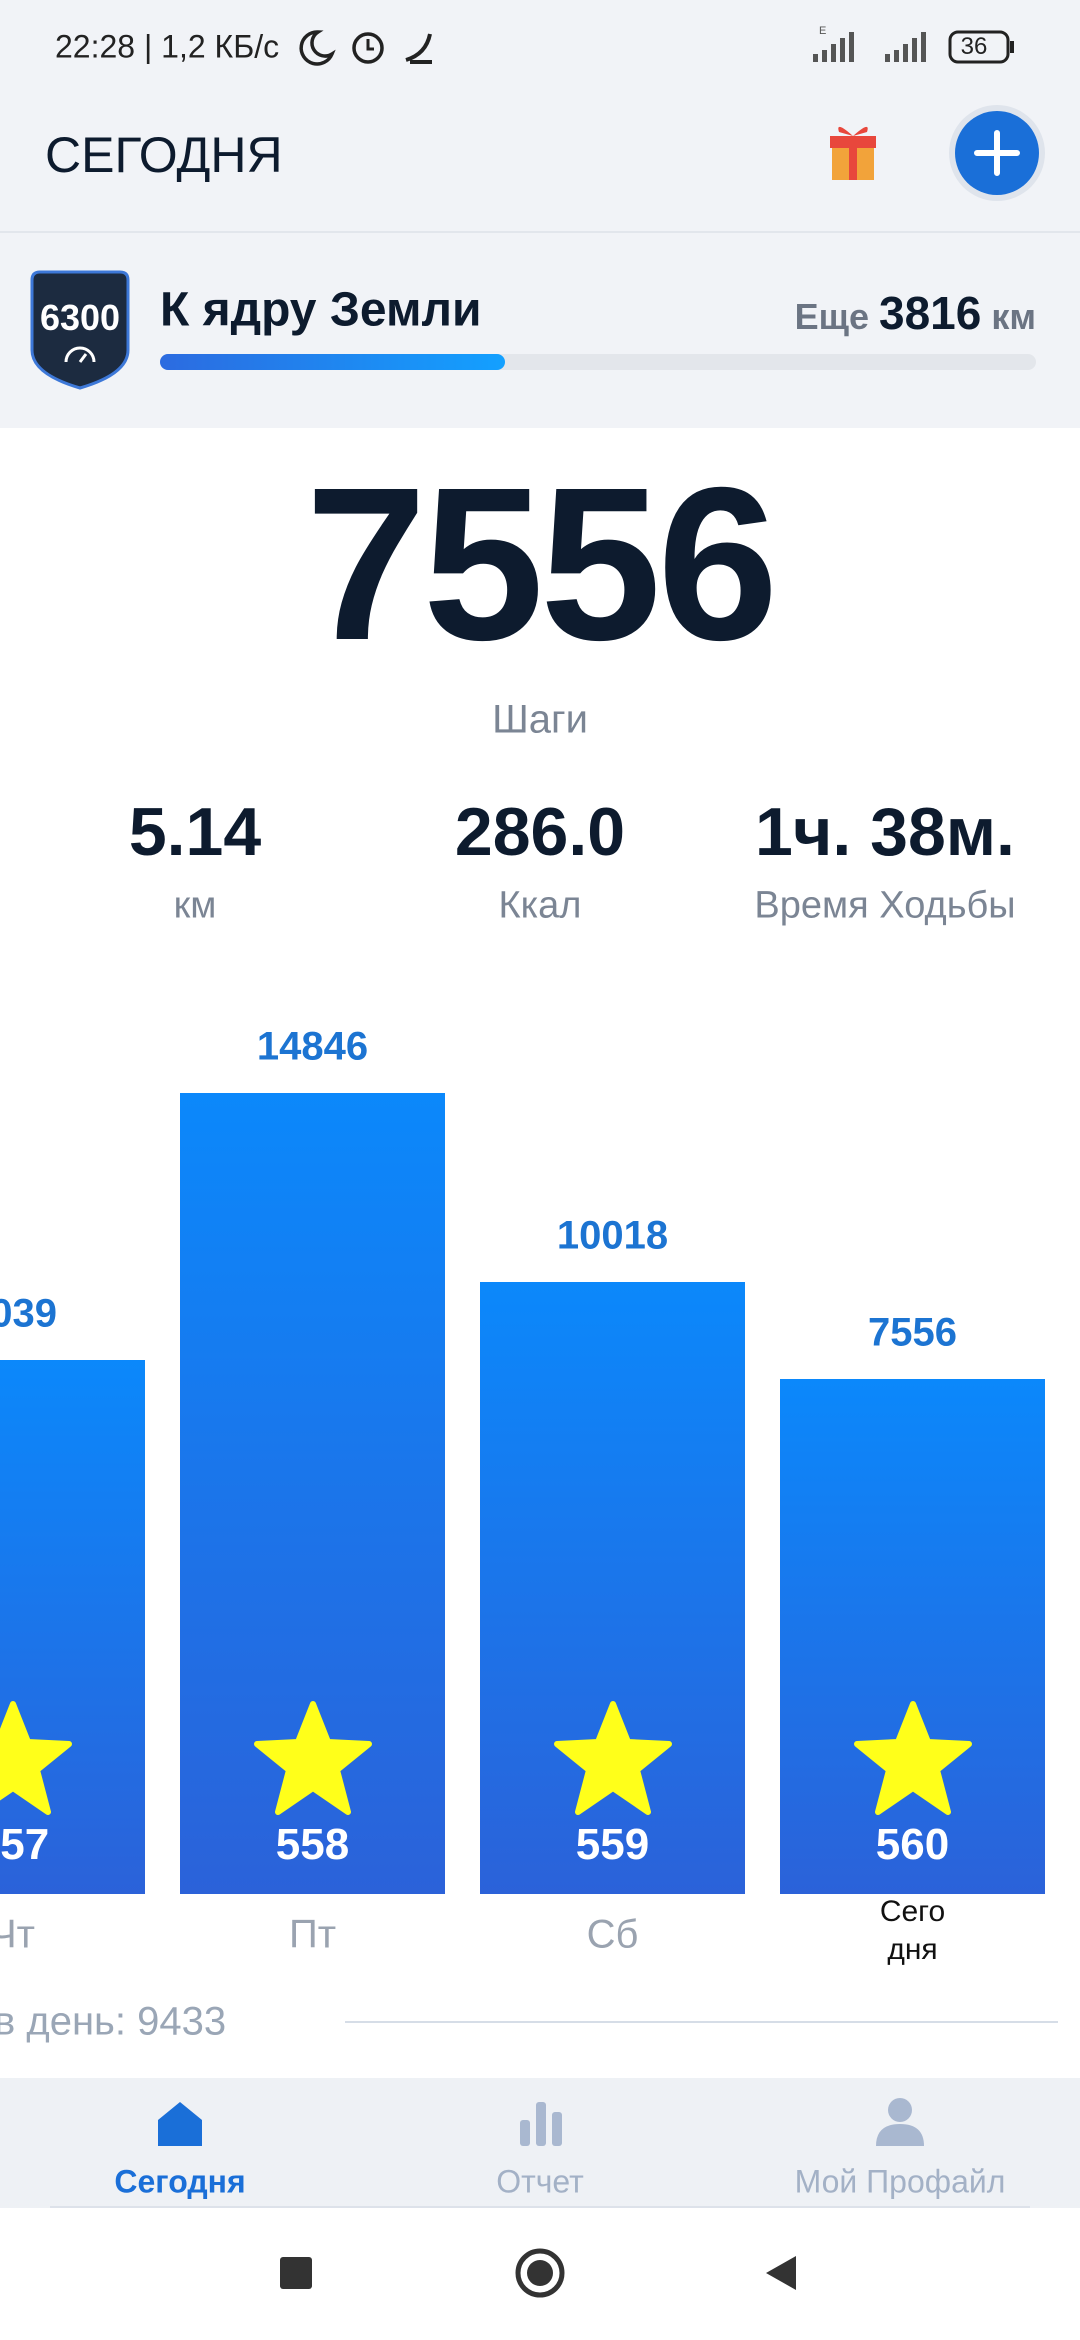  I want to click on bar-value-label: 7556, so click(912, 1332).